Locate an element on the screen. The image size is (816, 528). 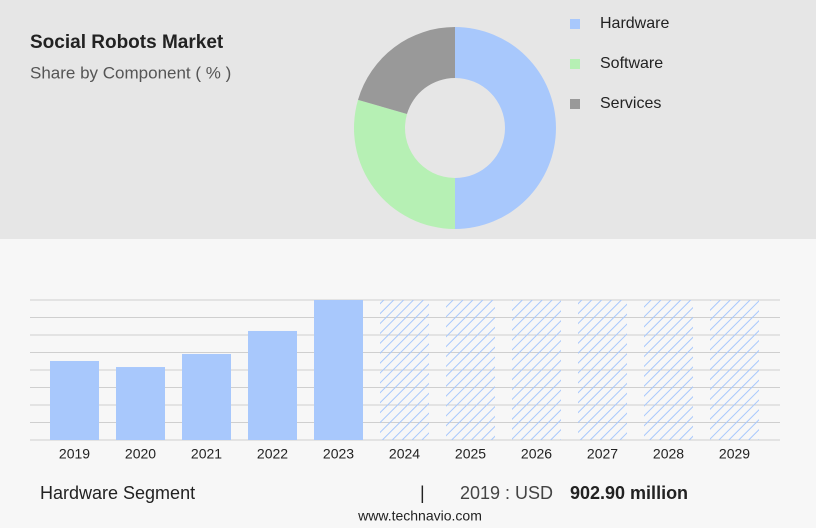
x-tick-label: 2029 is located at coordinates (734, 454).